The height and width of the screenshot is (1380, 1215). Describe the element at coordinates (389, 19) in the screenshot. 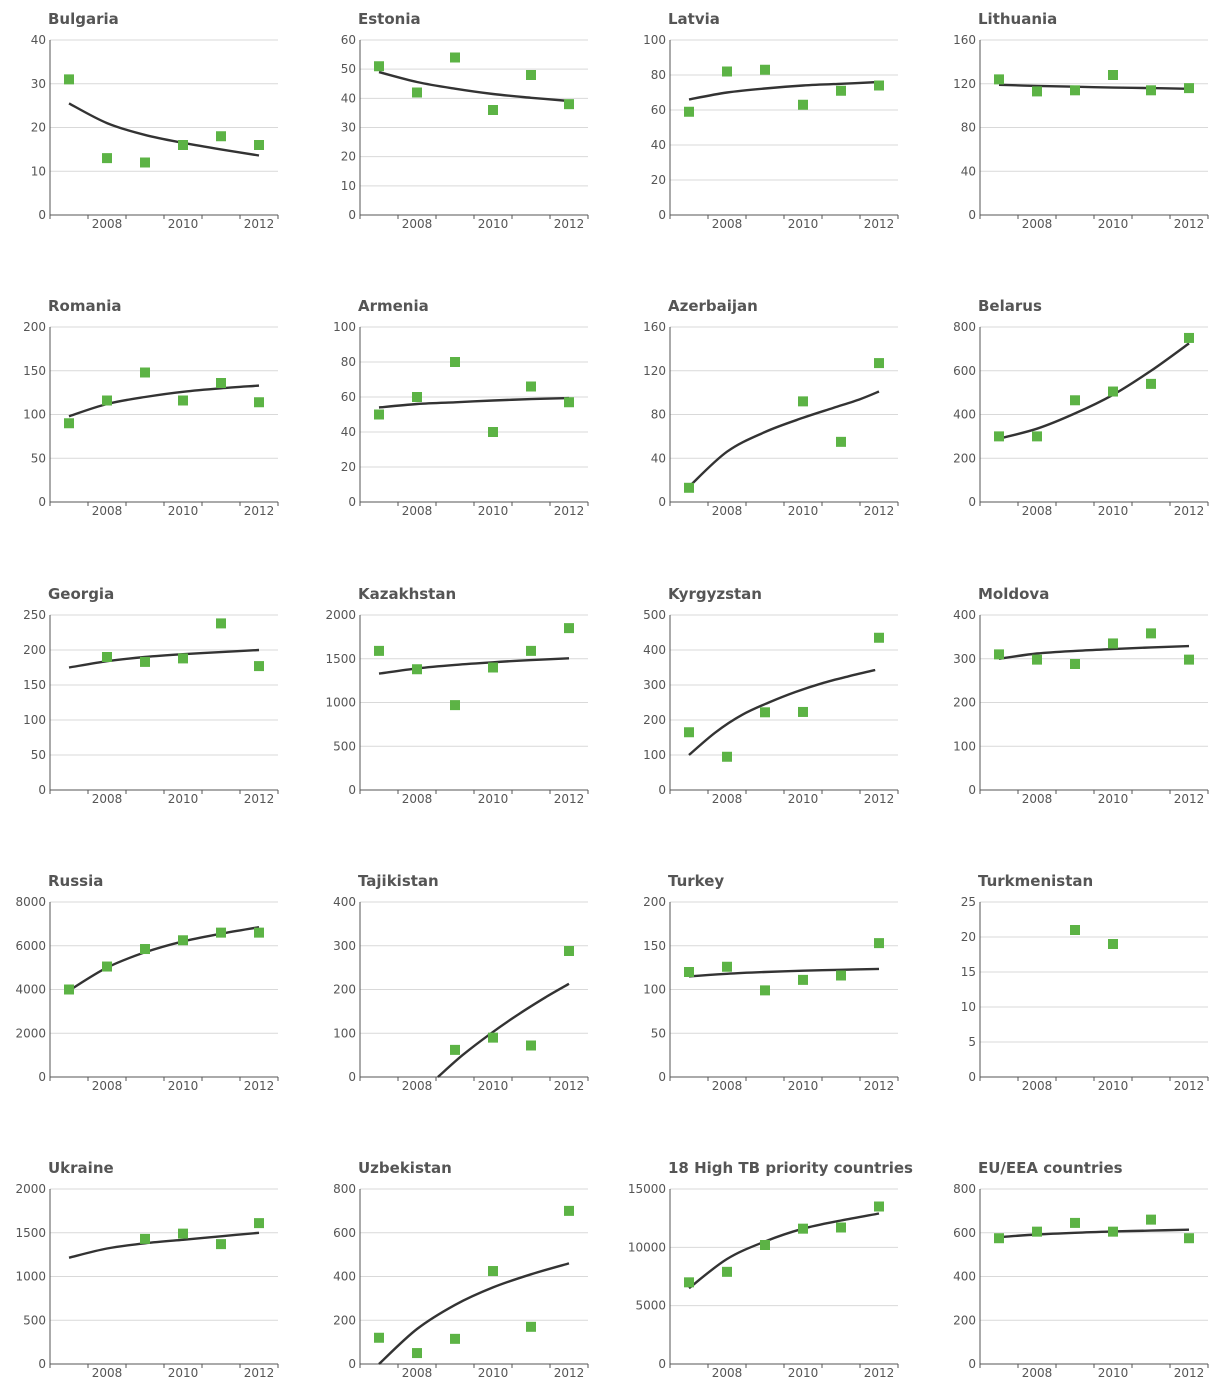

I see `chart-title: Estonia` at that location.